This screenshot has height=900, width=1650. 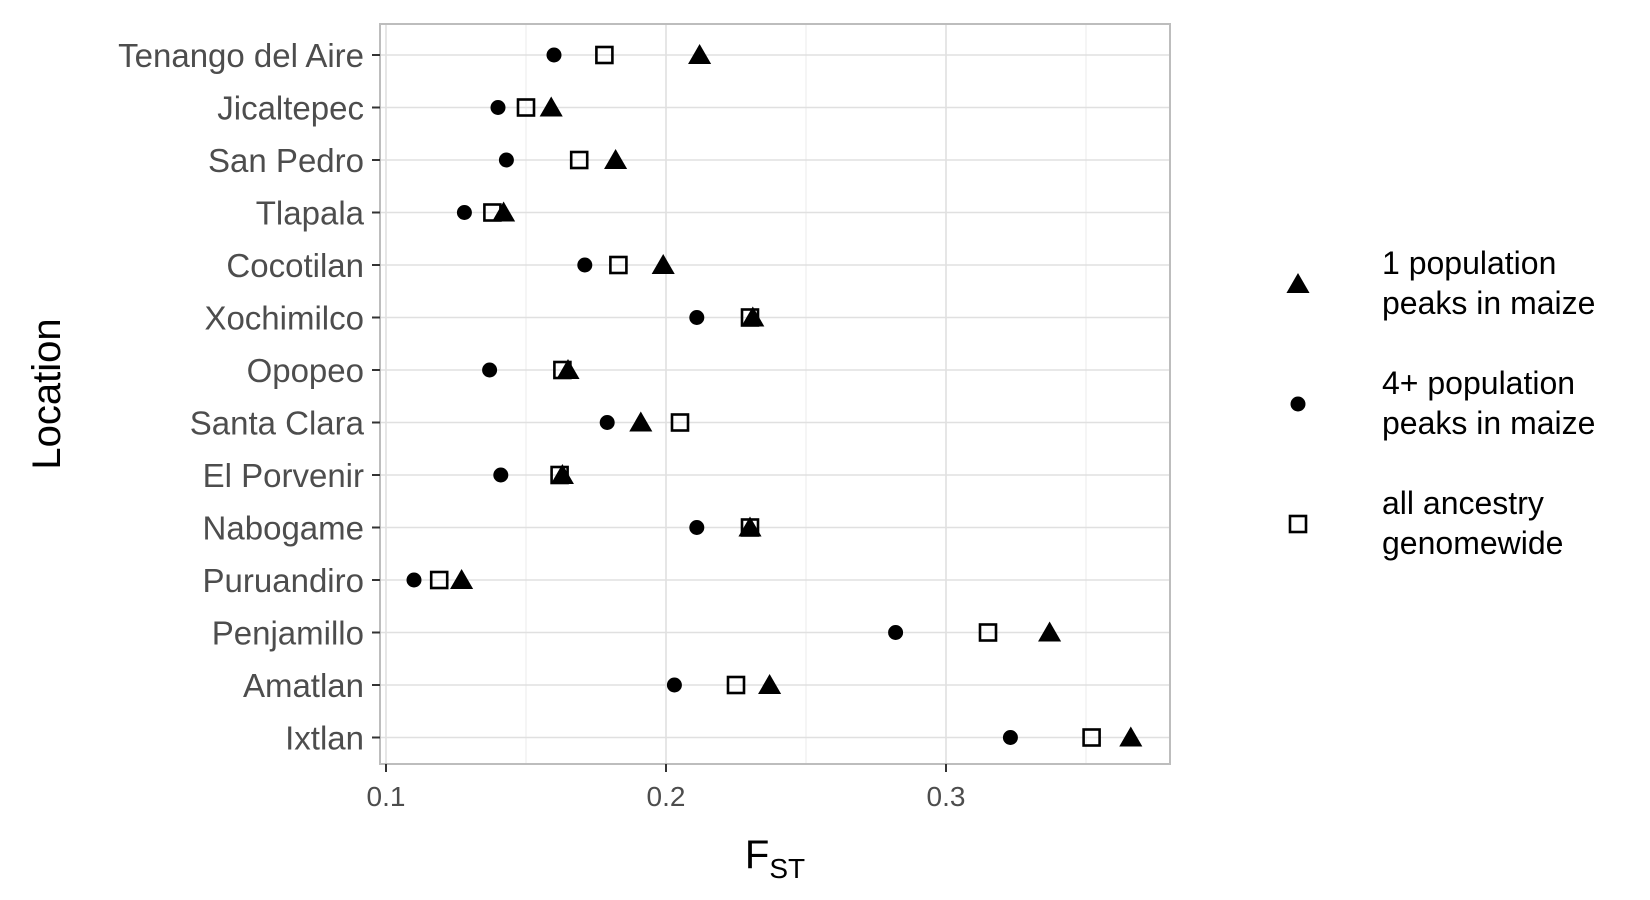 I want to click on y-tick-label: Puruandiro, so click(x=283, y=580).